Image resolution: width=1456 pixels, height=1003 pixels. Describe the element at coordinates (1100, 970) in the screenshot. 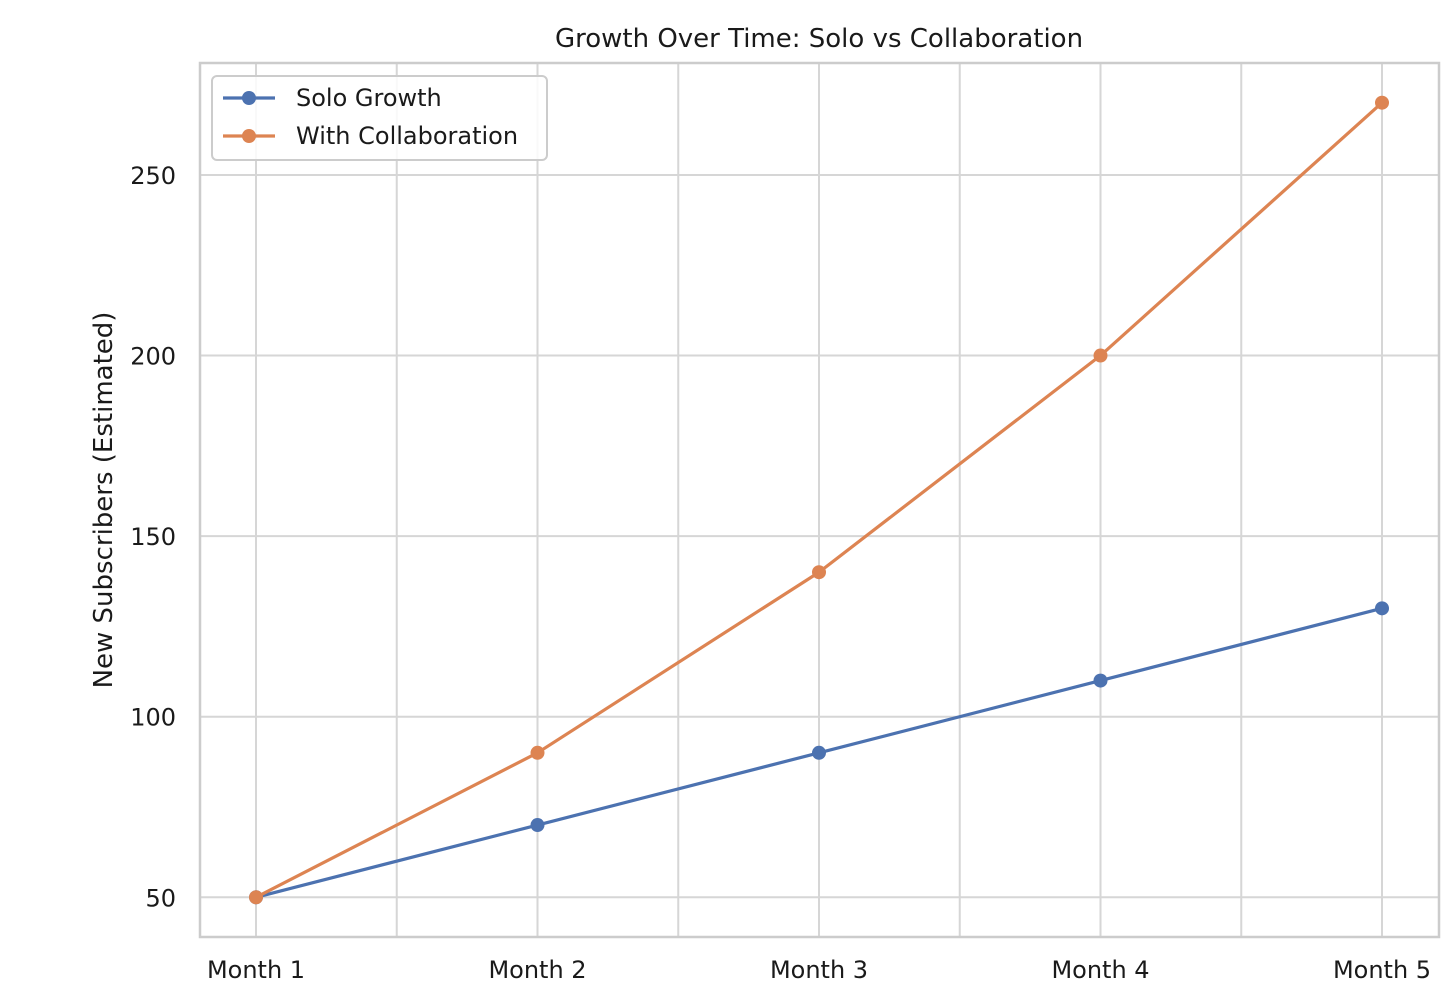

I see `x-tick-label: Month 4` at that location.